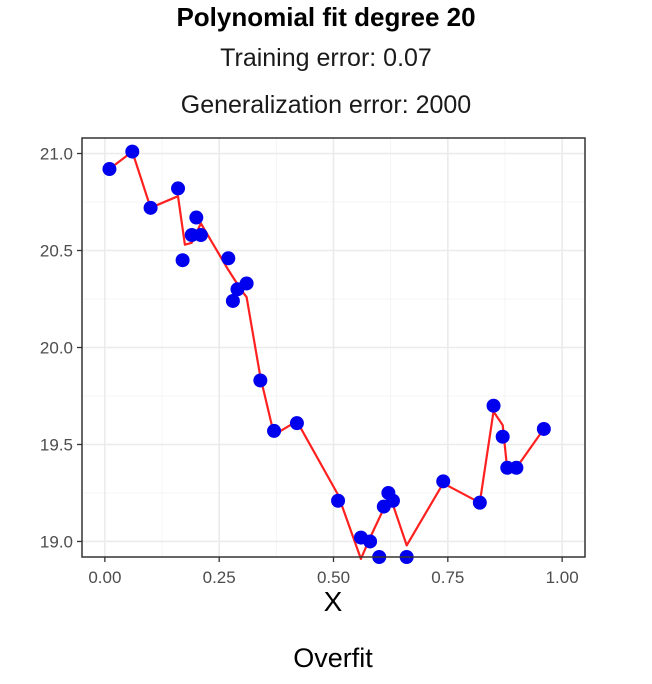 Image resolution: width=652 pixels, height=684 pixels. Describe the element at coordinates (56, 348) in the screenshot. I see `y-tick-label: 20.0` at that location.